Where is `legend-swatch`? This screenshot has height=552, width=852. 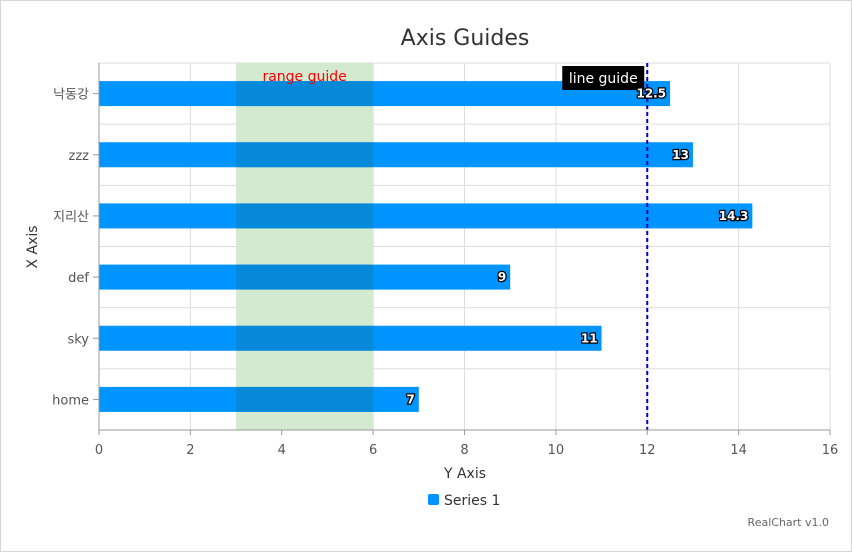
legend-swatch is located at coordinates (433, 499).